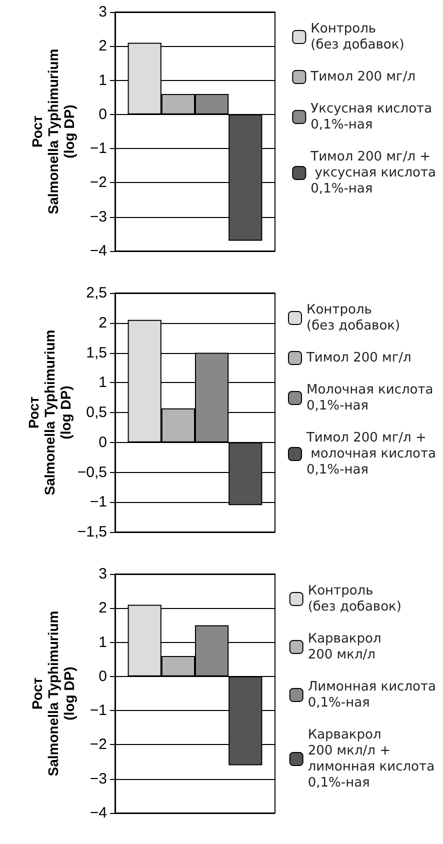 The image size is (443, 844). Describe the element at coordinates (371, 759) in the screenshot. I see `legend-label: Карвакрол 200 мкл/л + лимонная кислота 0,1%-ная` at that location.